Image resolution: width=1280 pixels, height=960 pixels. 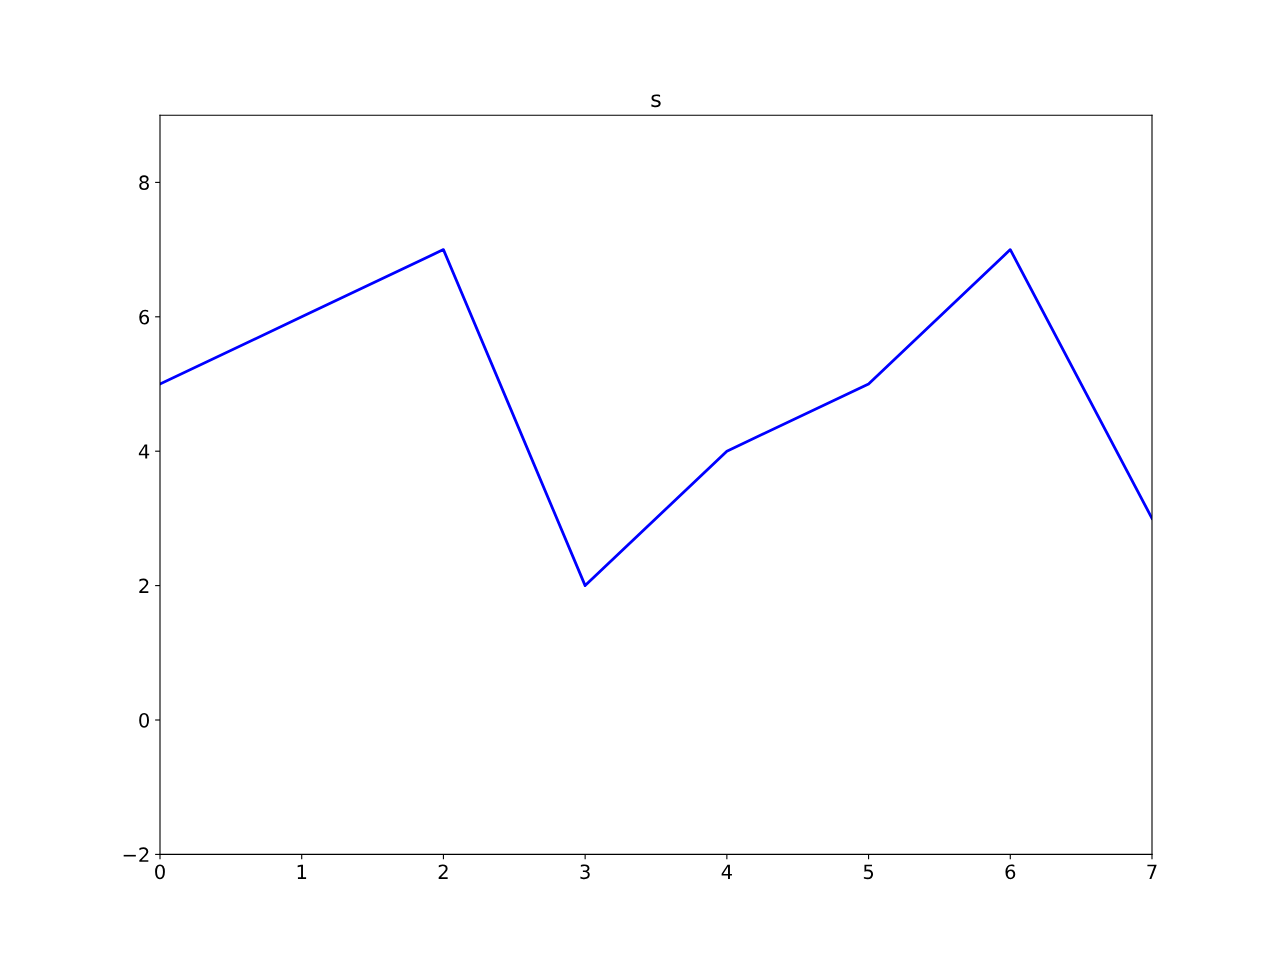 What do you see at coordinates (726, 871) in the screenshot?
I see `x-tick-label: 4` at bounding box center [726, 871].